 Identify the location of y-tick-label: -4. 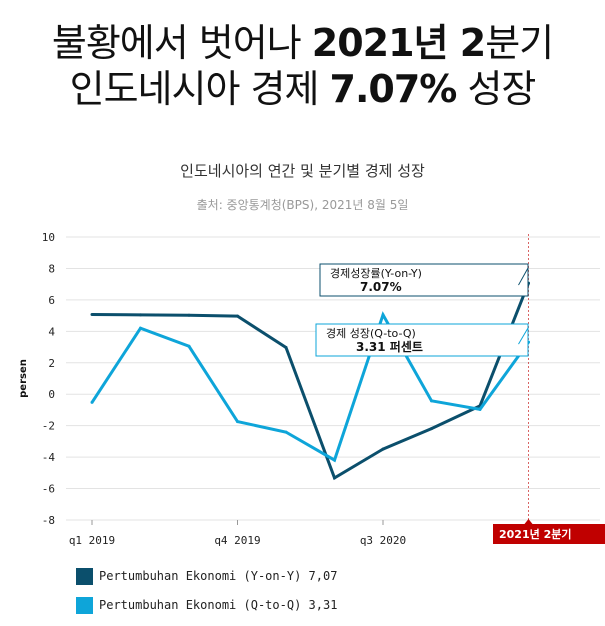
(49, 457).